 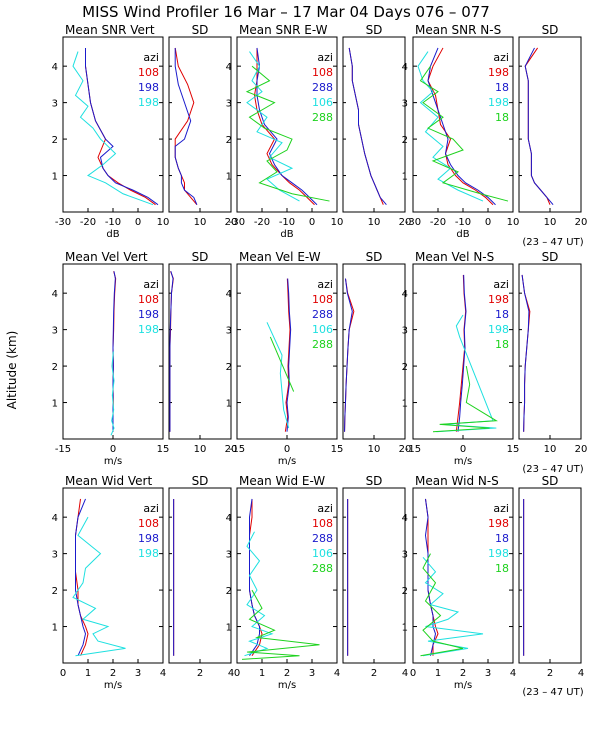 I want to click on sd-x-tick-label: 4, so click(x=231, y=673).